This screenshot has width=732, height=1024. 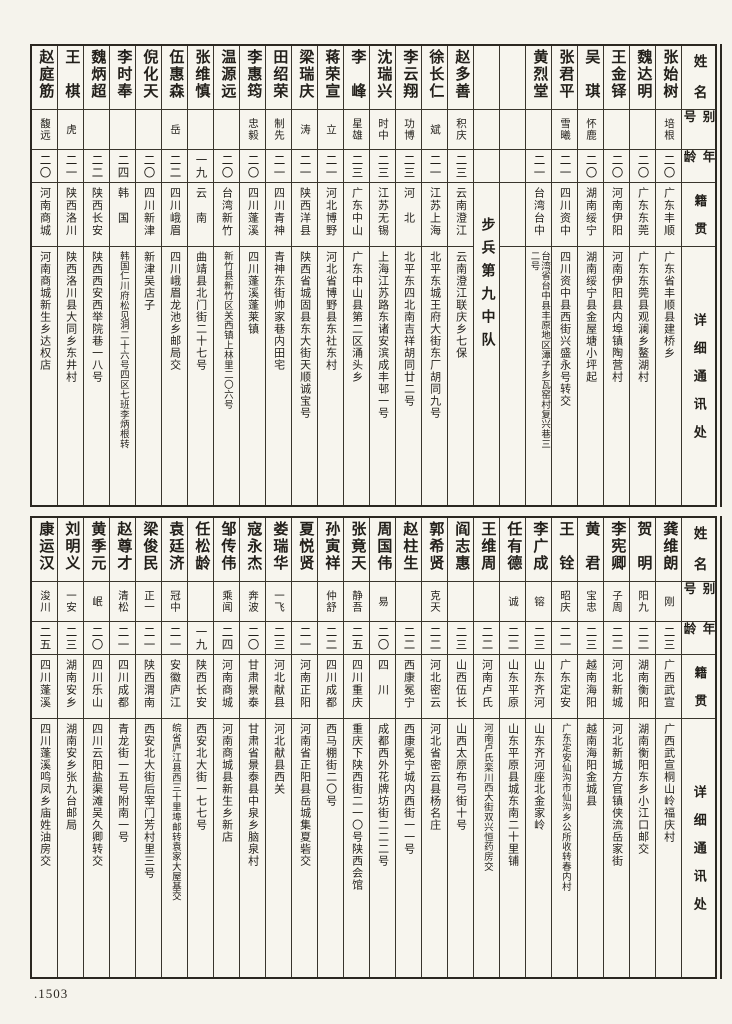 I want to click on name-cell: 李宪卿, so click(x=616, y=550).